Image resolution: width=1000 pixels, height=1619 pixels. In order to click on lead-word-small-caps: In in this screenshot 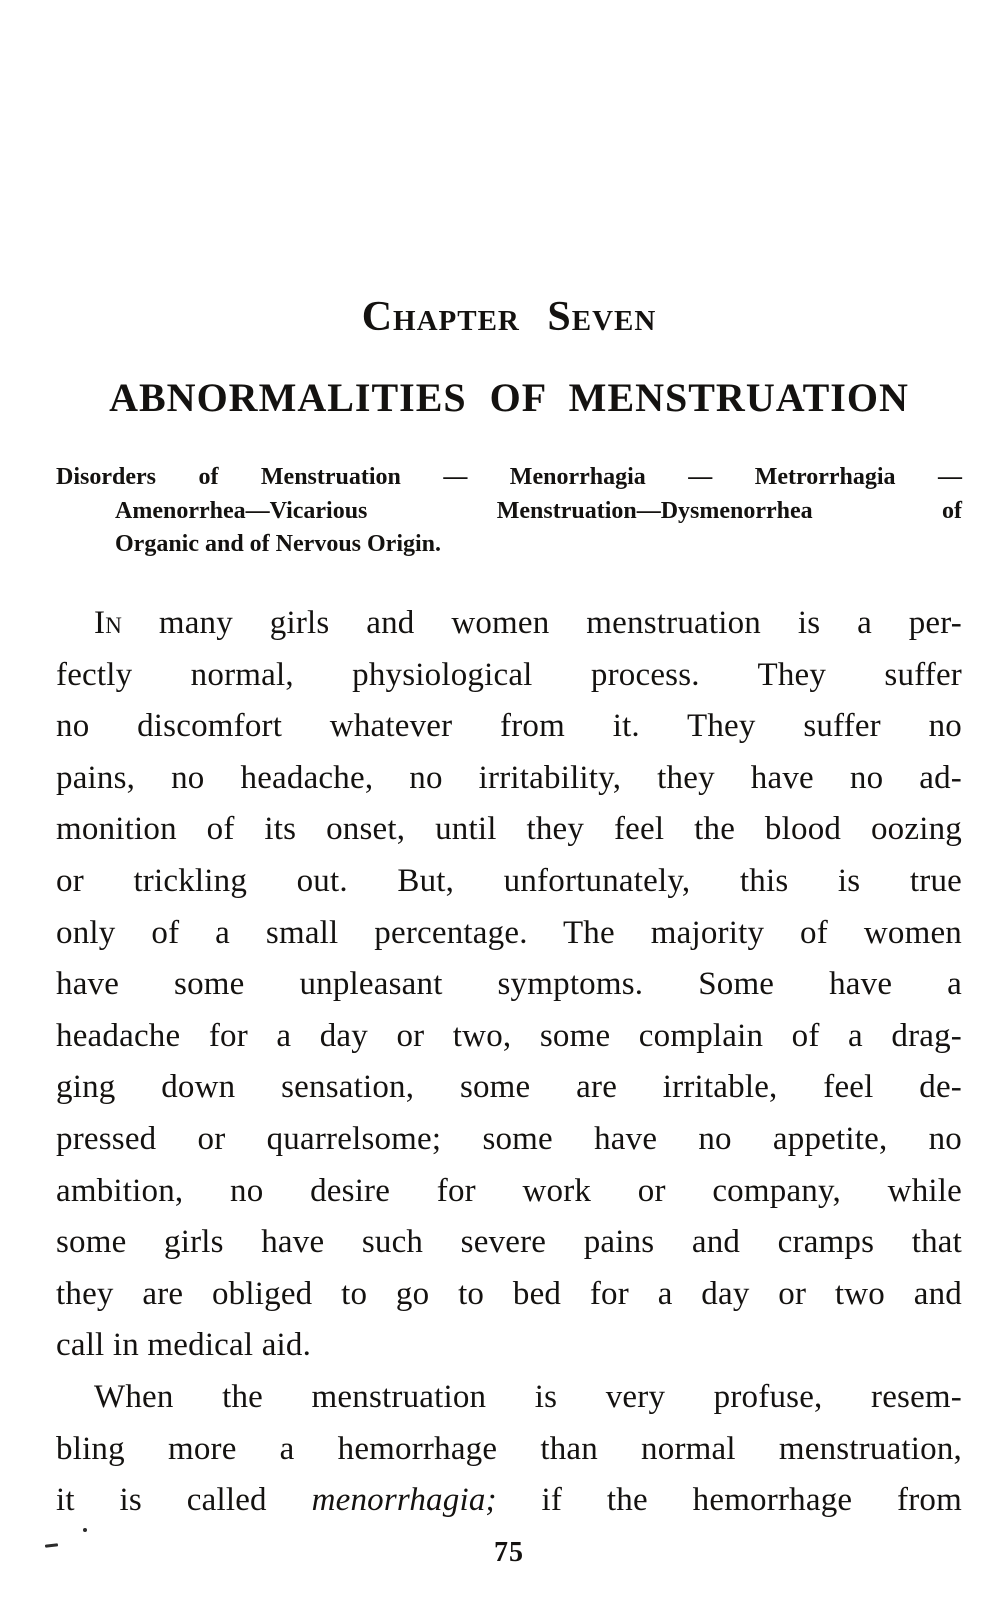, I will do `click(108, 623)`.